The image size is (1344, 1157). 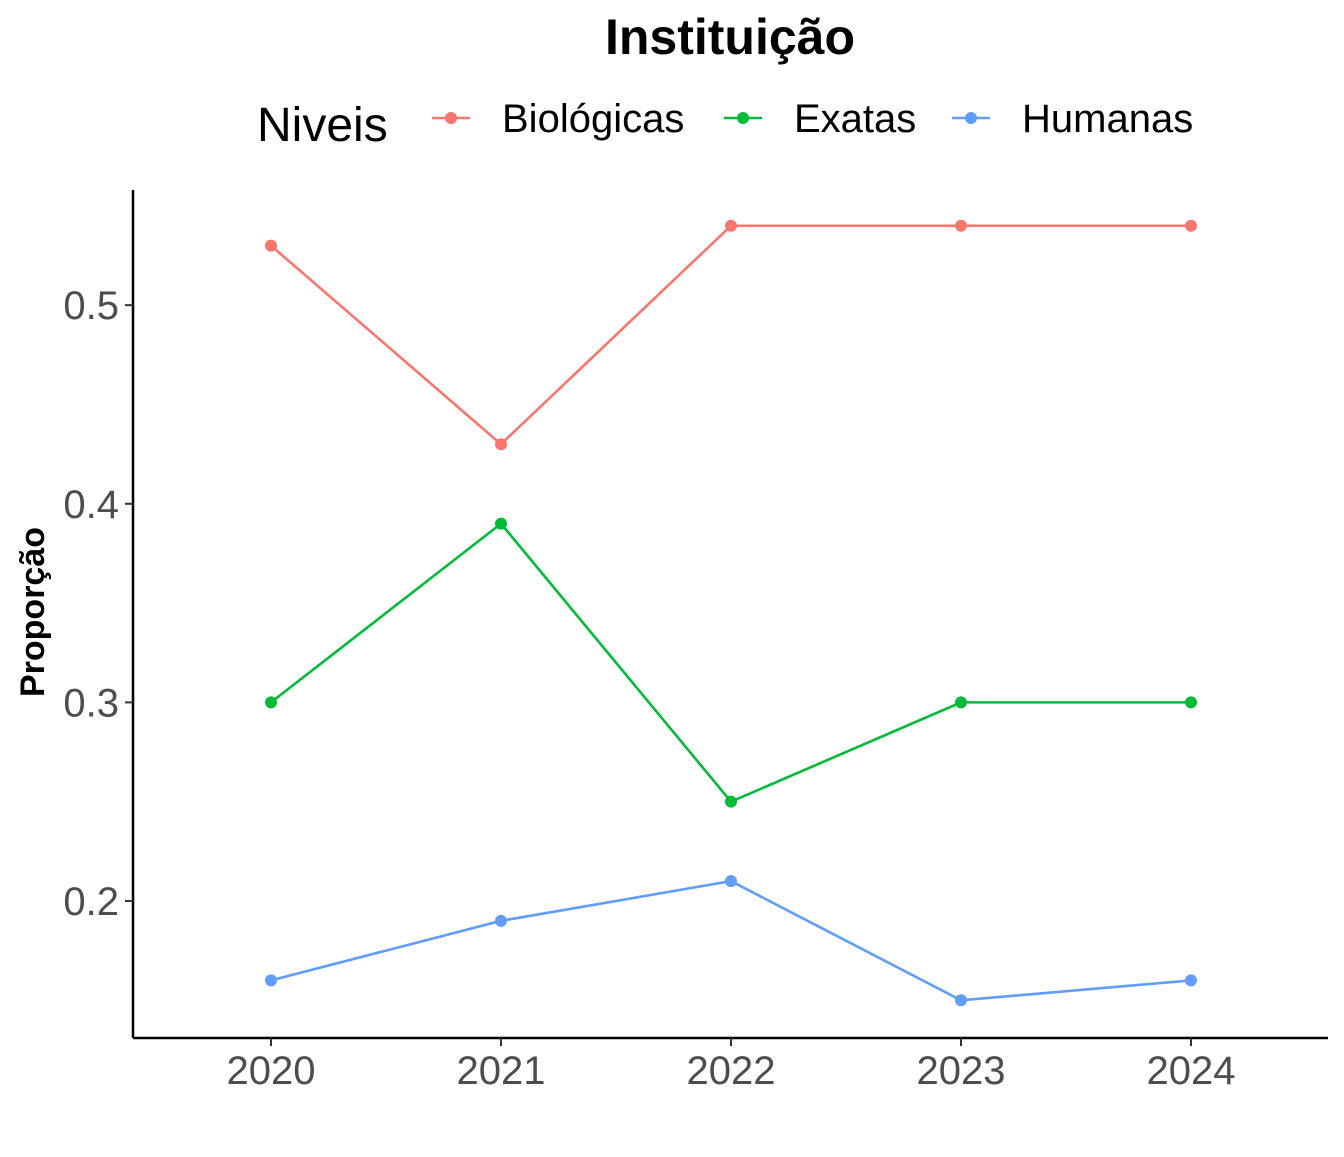 What do you see at coordinates (33, 612) in the screenshot?
I see `y-axis-label: Proporção` at bounding box center [33, 612].